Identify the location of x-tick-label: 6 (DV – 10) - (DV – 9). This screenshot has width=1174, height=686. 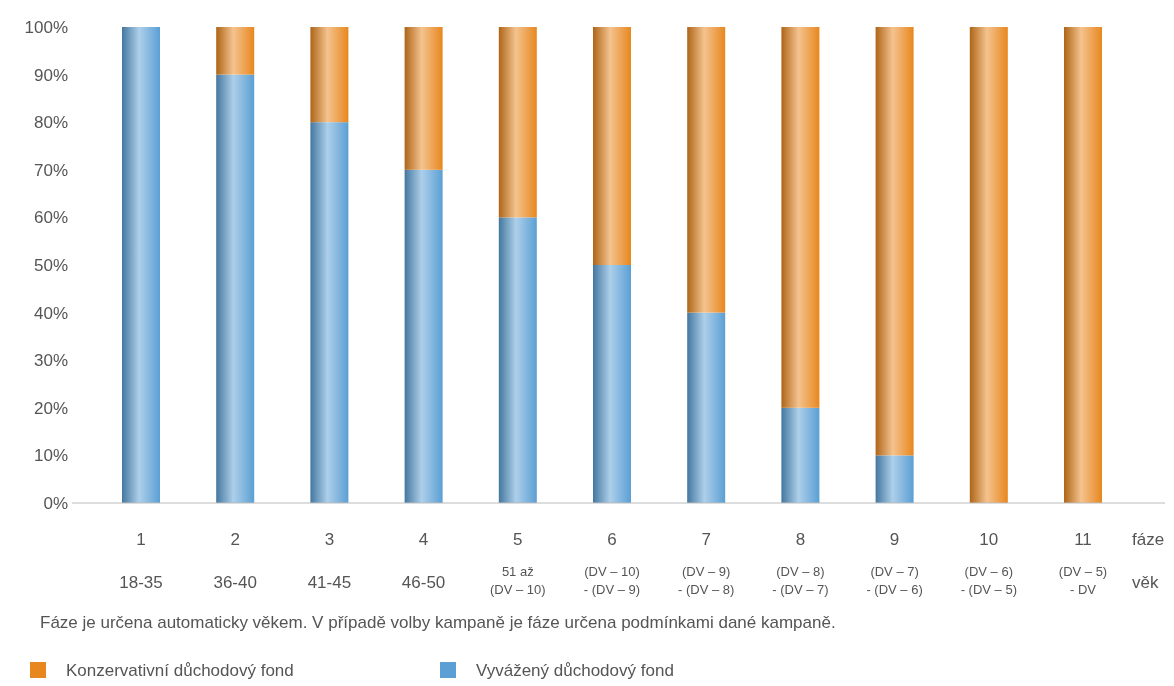
(612, 563).